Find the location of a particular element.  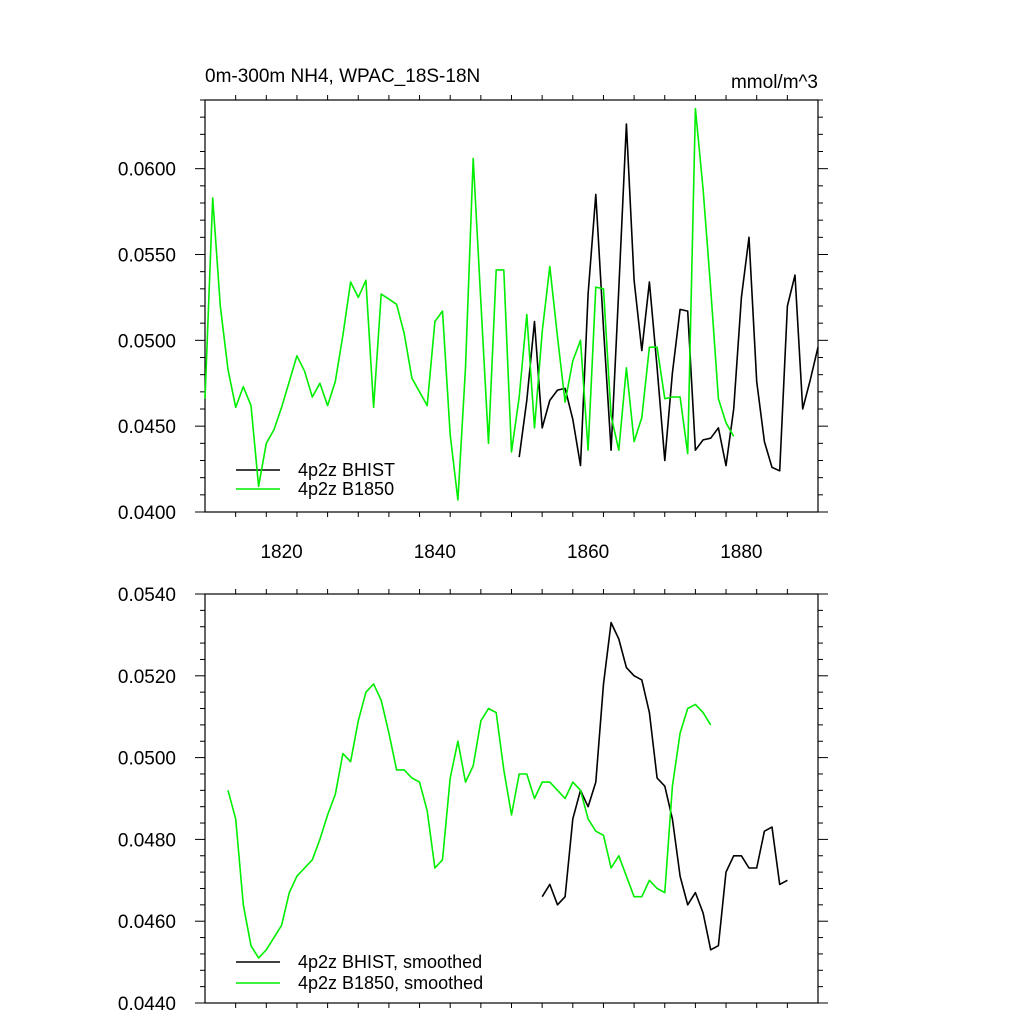

top-panel-title: 0m-300m NH4, WPAC_18S-18N is located at coordinates (342, 76).